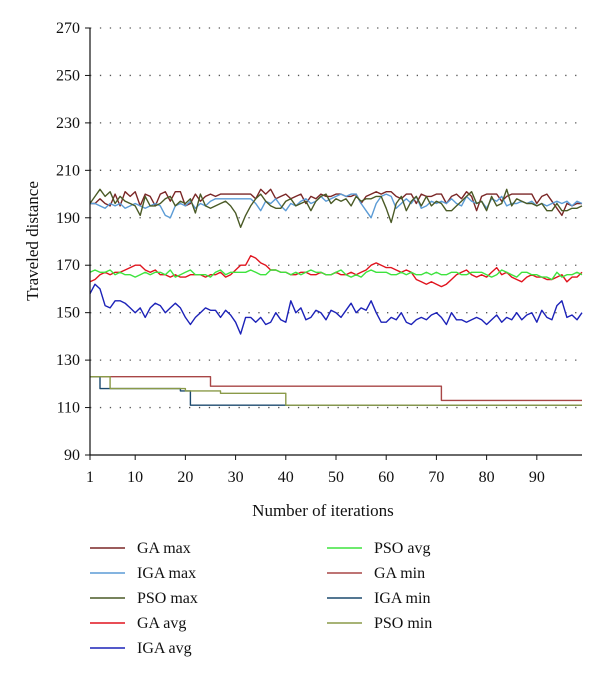 This screenshot has height=681, width=600. What do you see at coordinates (487, 477) in the screenshot?
I see `x-tick-label: 80` at bounding box center [487, 477].